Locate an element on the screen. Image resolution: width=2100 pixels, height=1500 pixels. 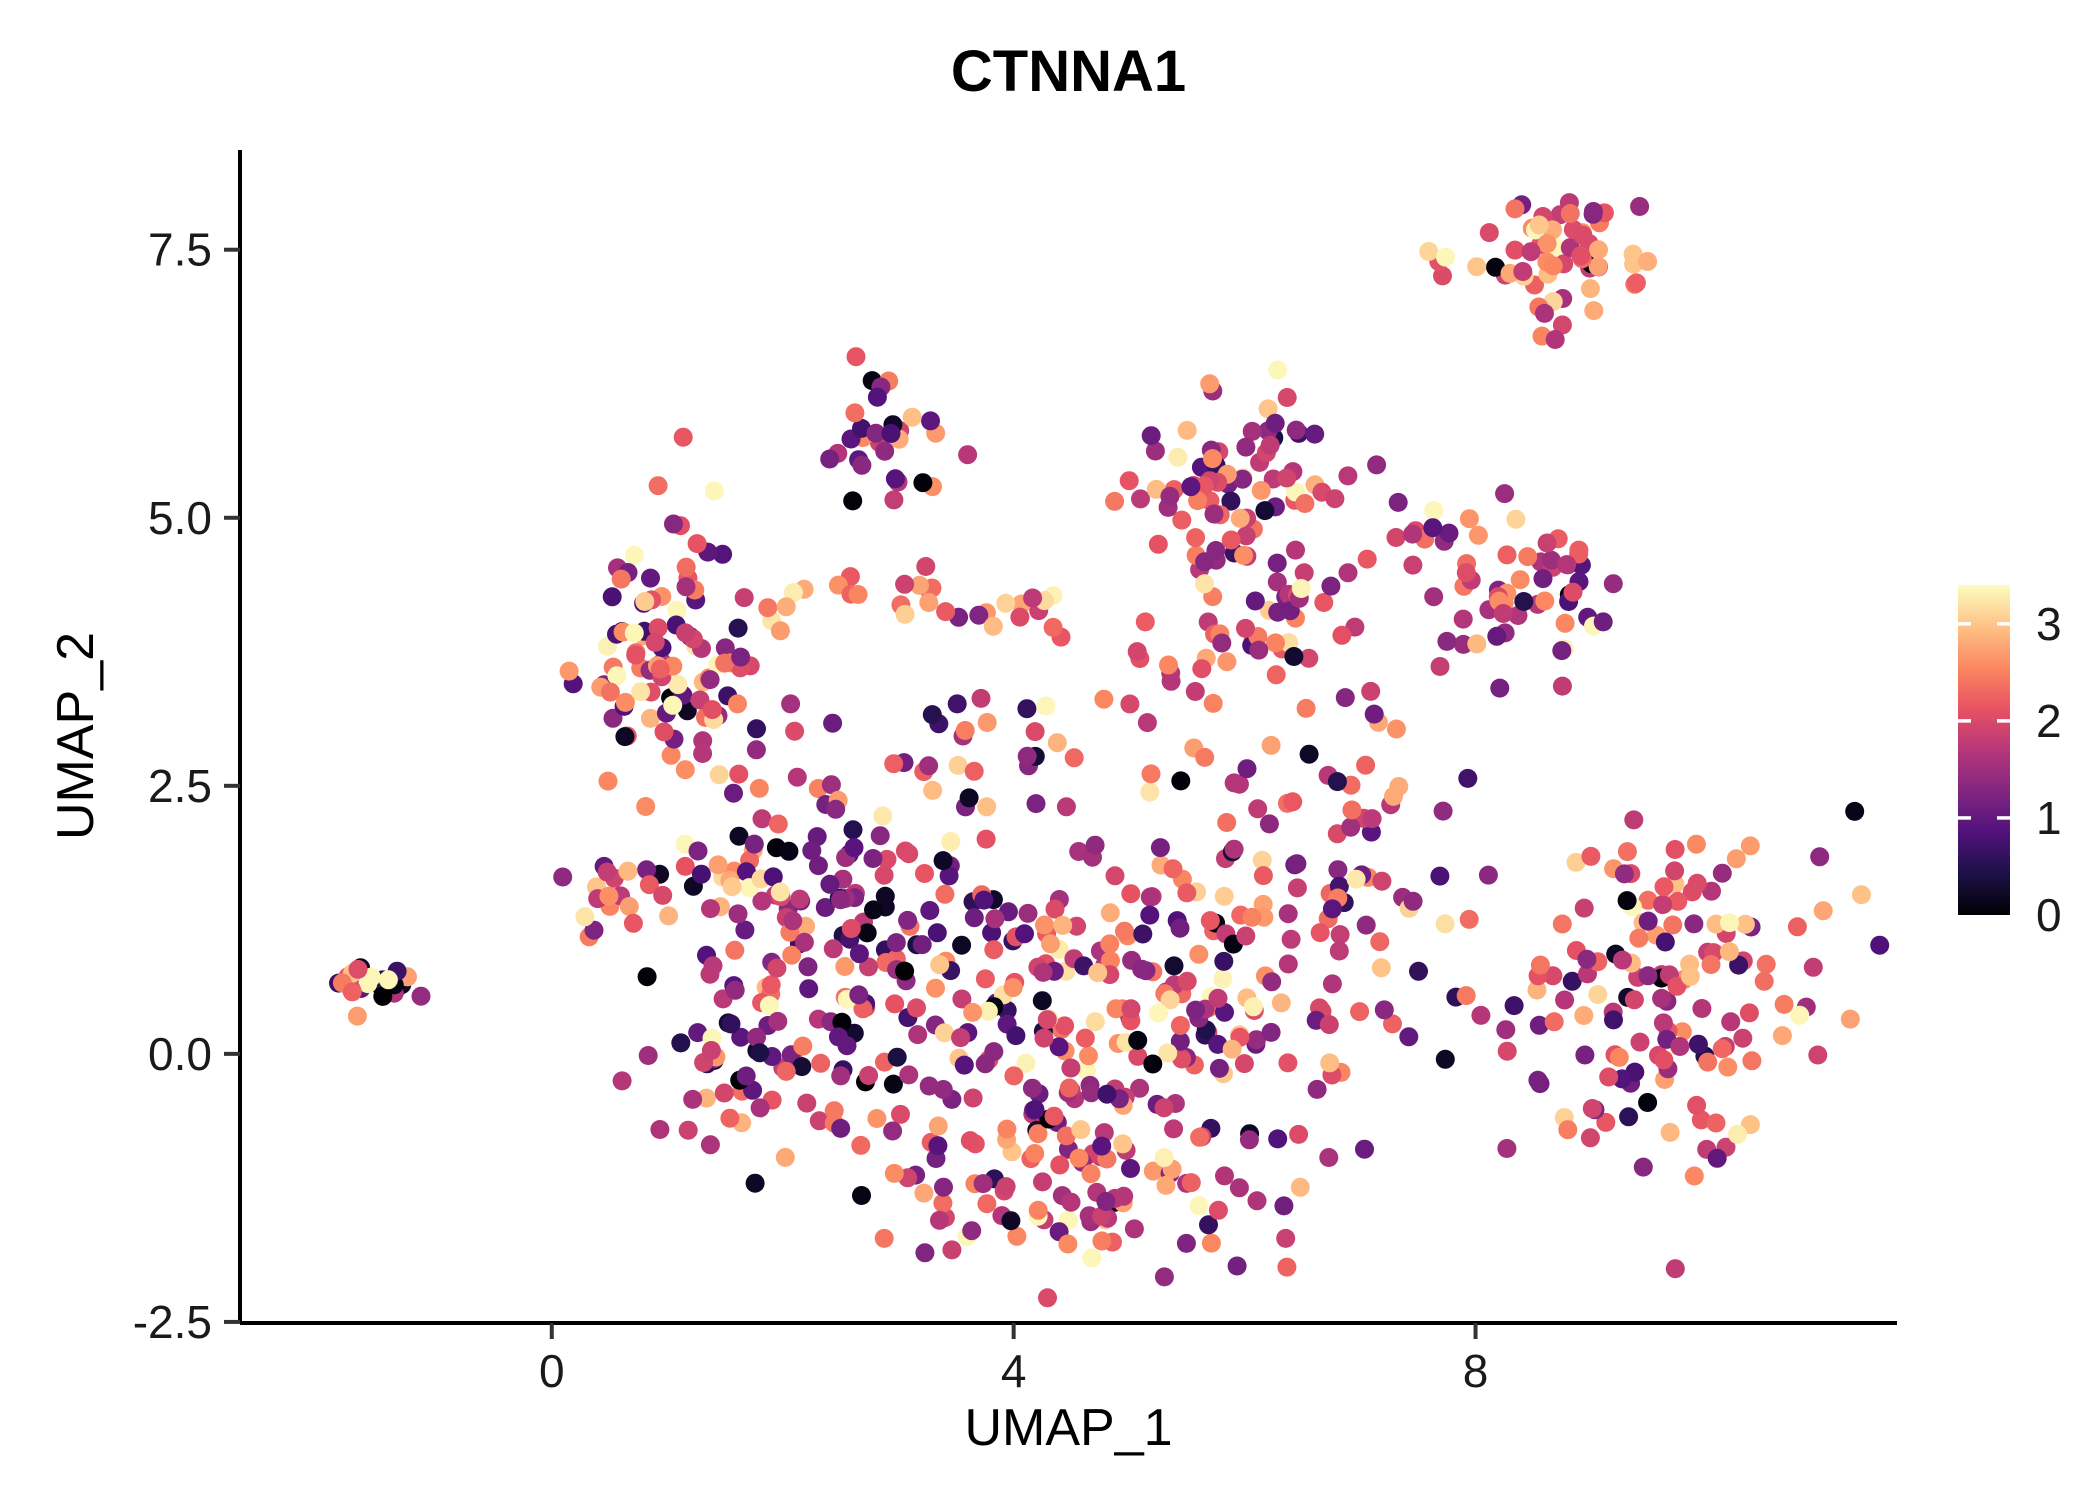
colorbar-tick-label: 2 is located at coordinates (2049, 721).